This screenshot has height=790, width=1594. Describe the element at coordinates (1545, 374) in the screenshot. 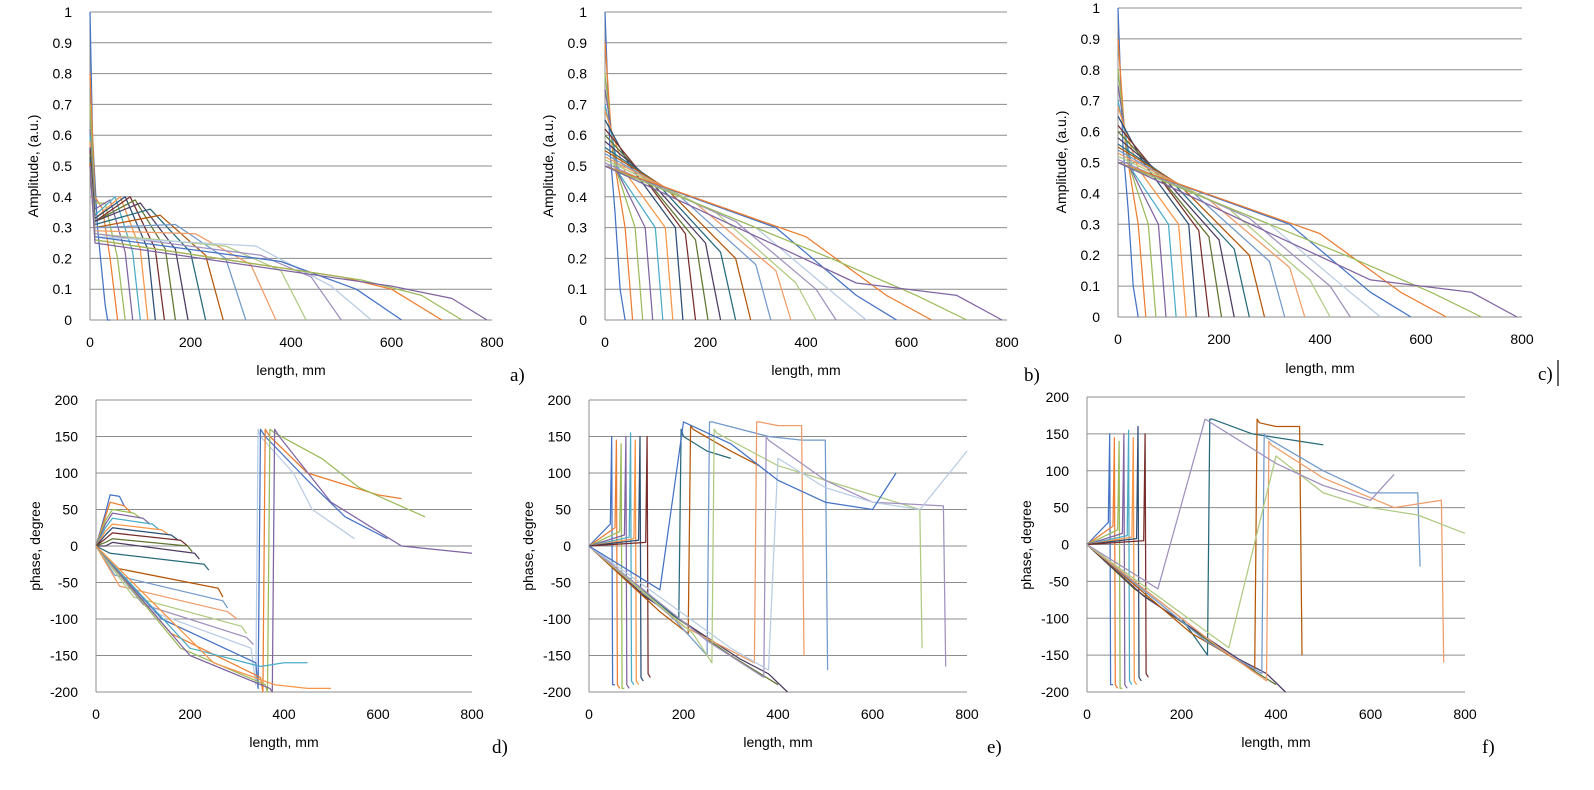

I see `panel-label-c: c)` at that location.